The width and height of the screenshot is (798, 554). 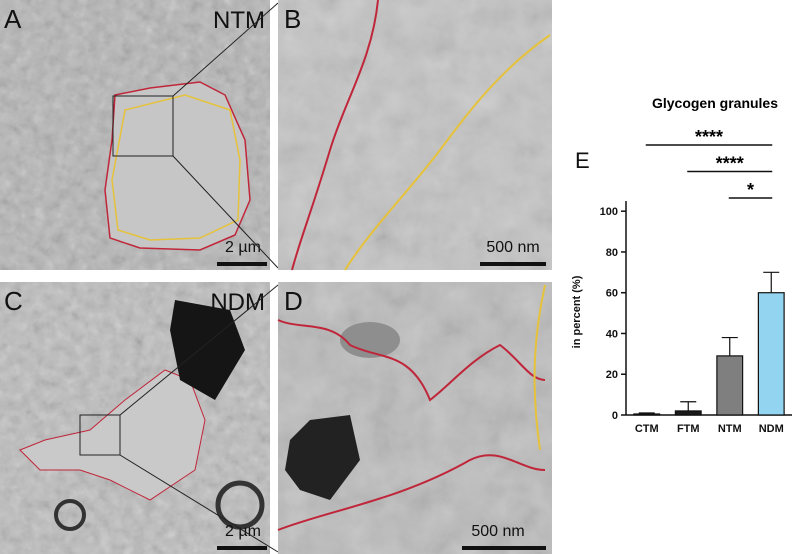 What do you see at coordinates (577, 311) in the screenshot?
I see `y-axis-label: in percent (%)` at bounding box center [577, 311].